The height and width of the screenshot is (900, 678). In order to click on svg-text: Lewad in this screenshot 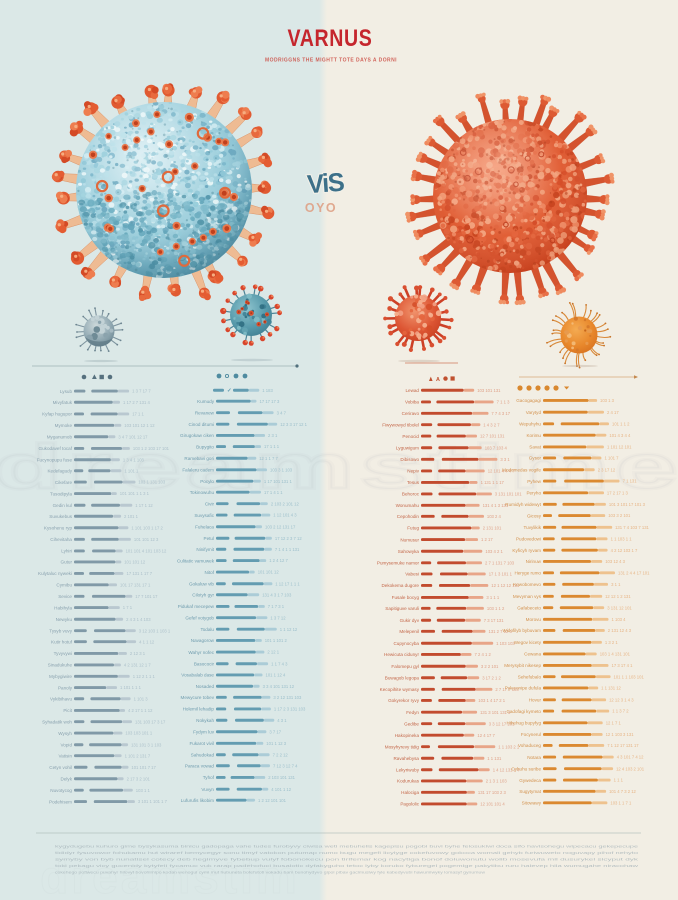, I will do `click(412, 390)`.